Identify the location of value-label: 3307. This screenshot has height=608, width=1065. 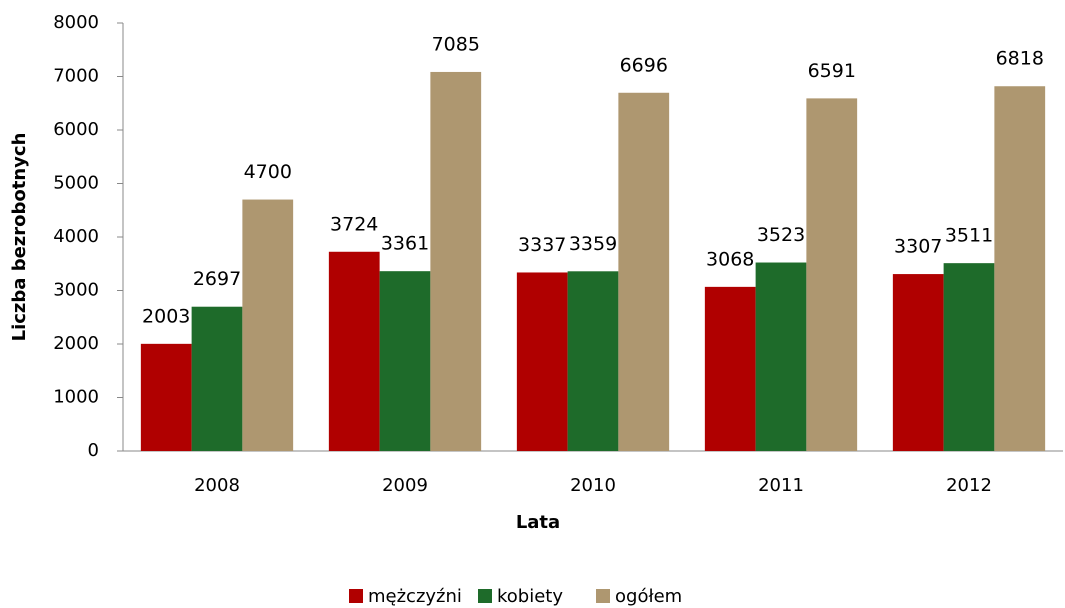
(918, 247).